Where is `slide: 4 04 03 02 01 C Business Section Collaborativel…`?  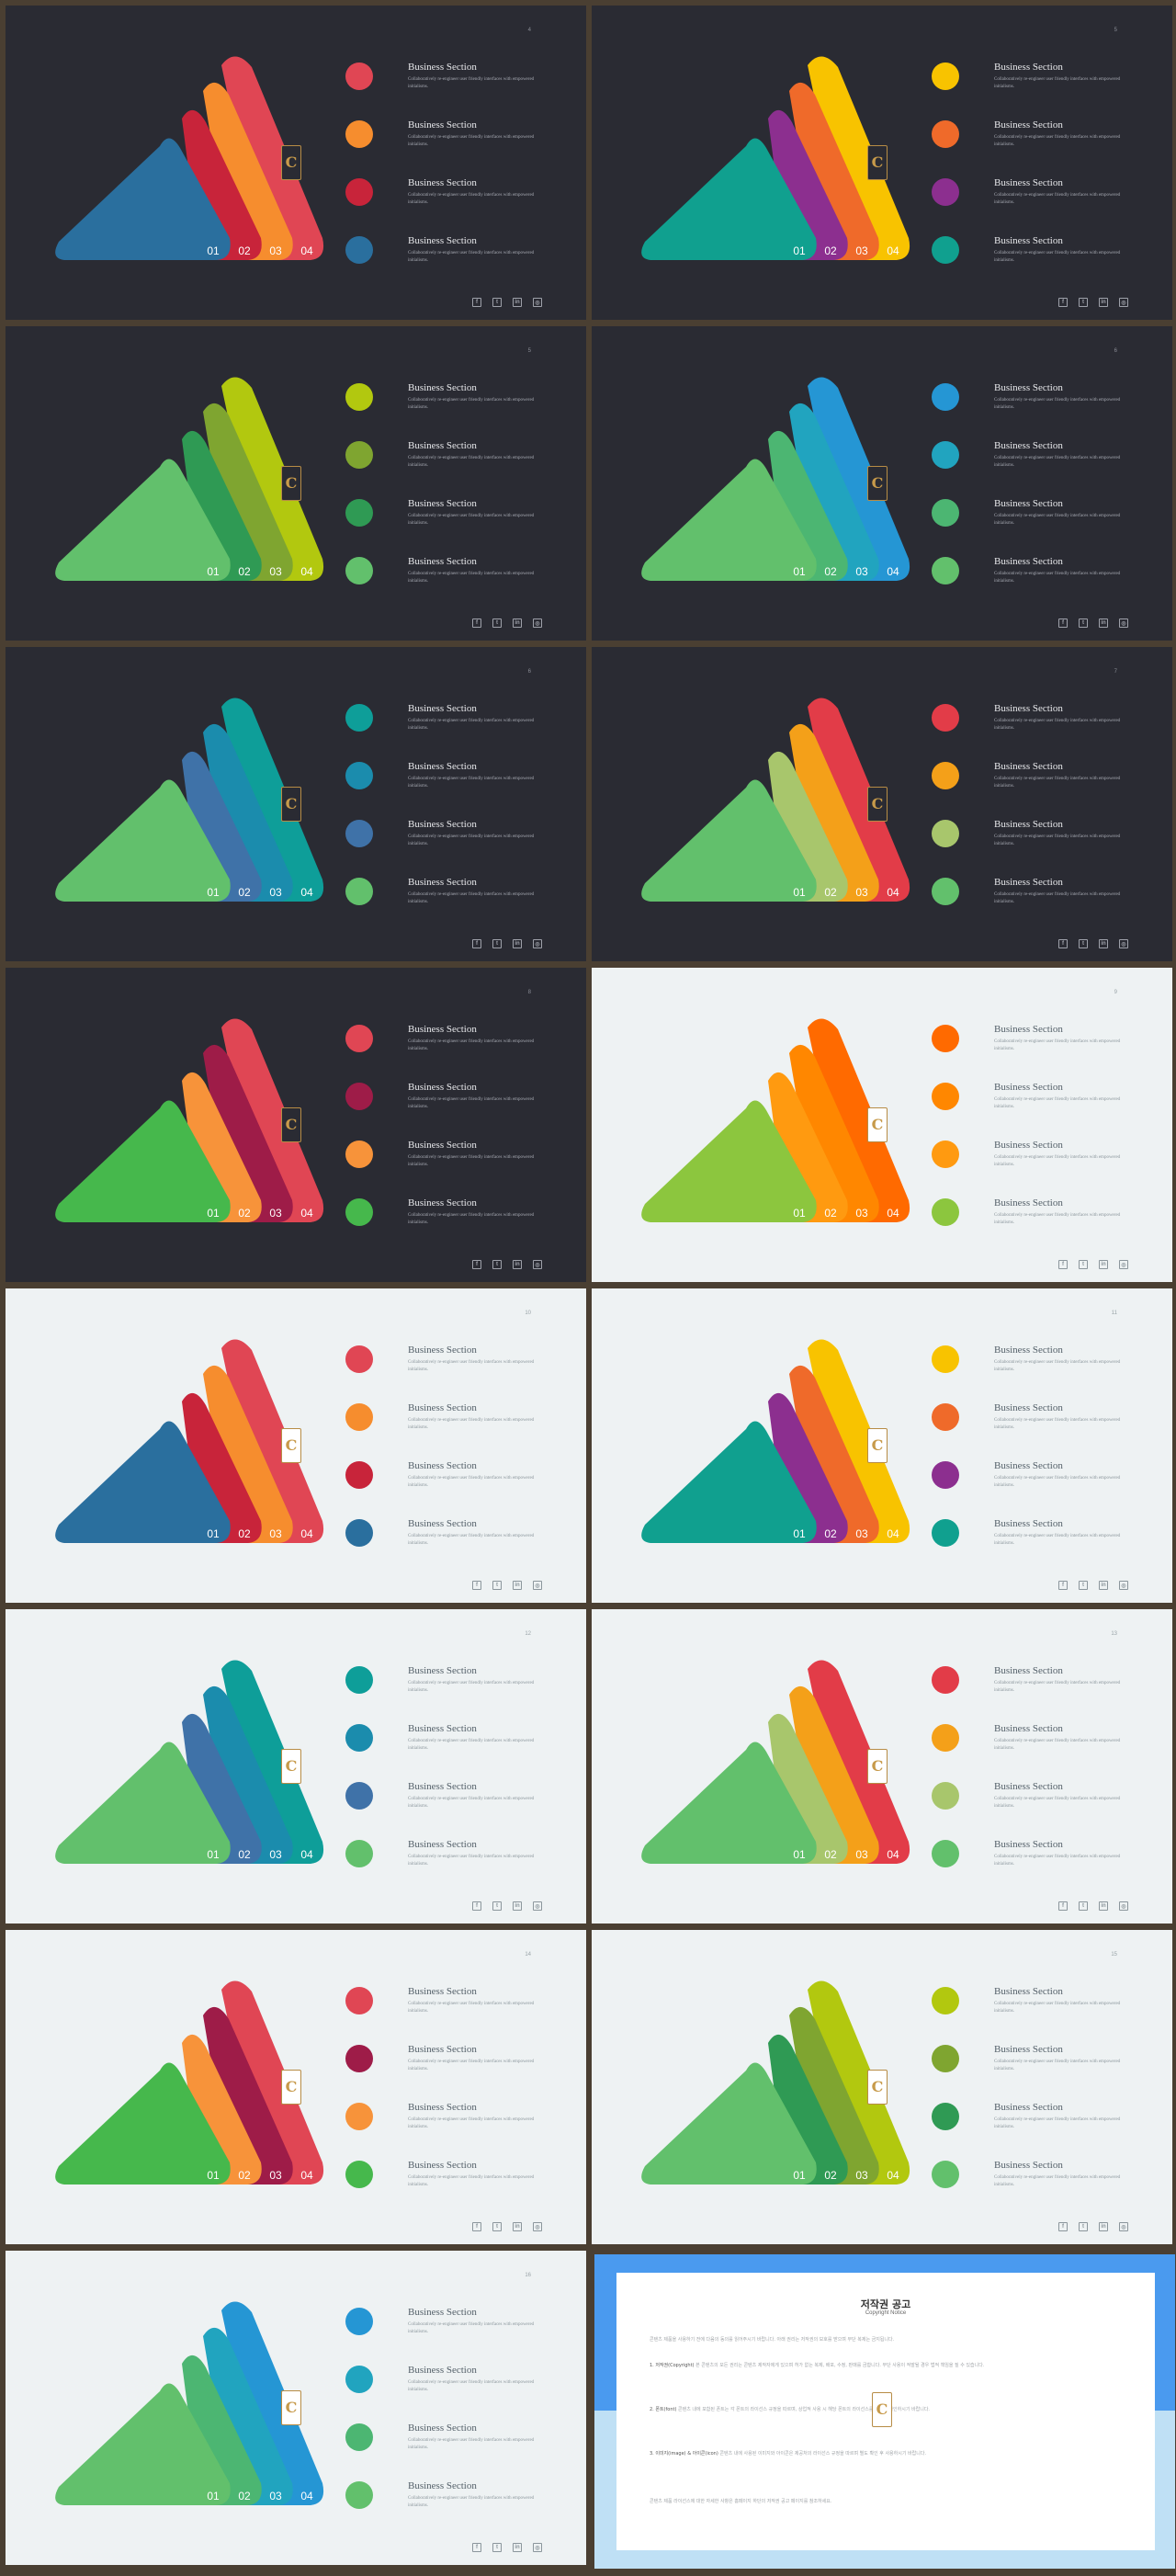
slide: 4 04 03 02 01 C Business Section Collaborativel… is located at coordinates (296, 163).